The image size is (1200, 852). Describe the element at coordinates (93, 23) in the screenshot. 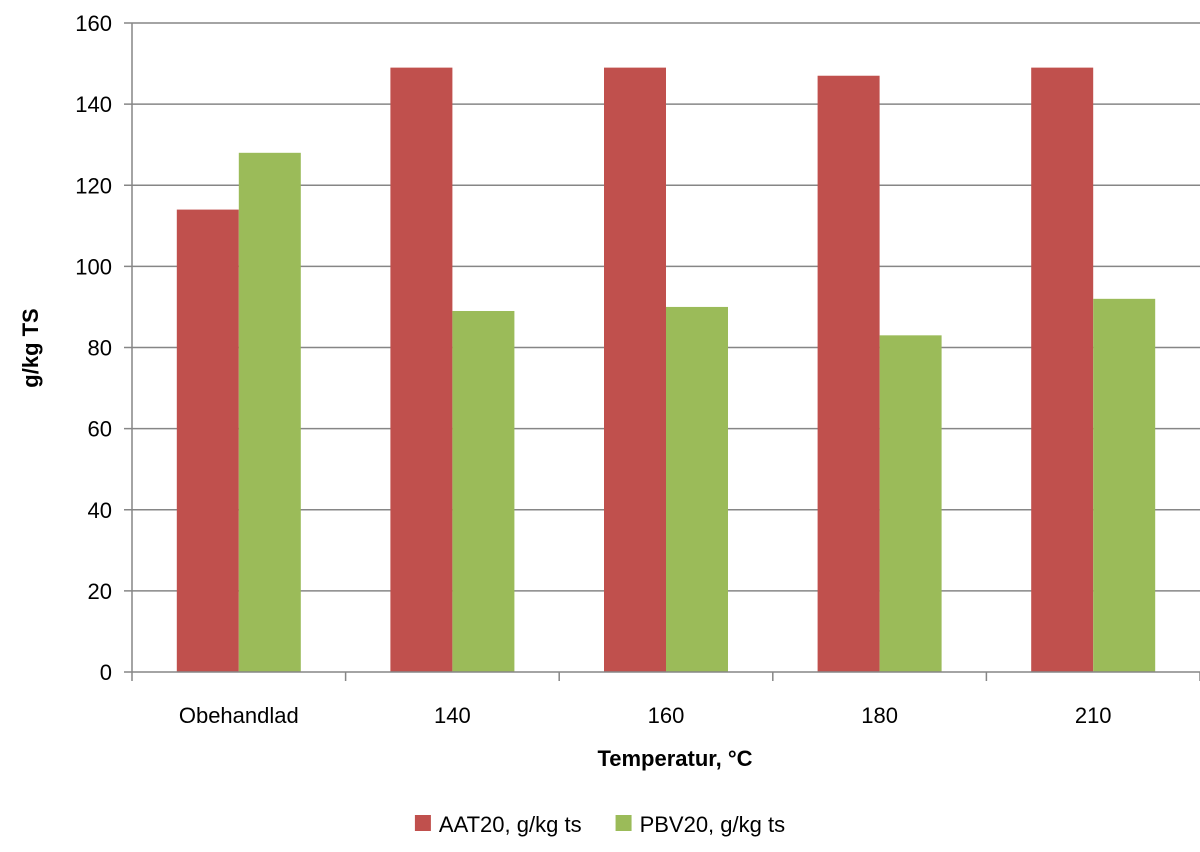

I see `y-tick-label: 160` at that location.